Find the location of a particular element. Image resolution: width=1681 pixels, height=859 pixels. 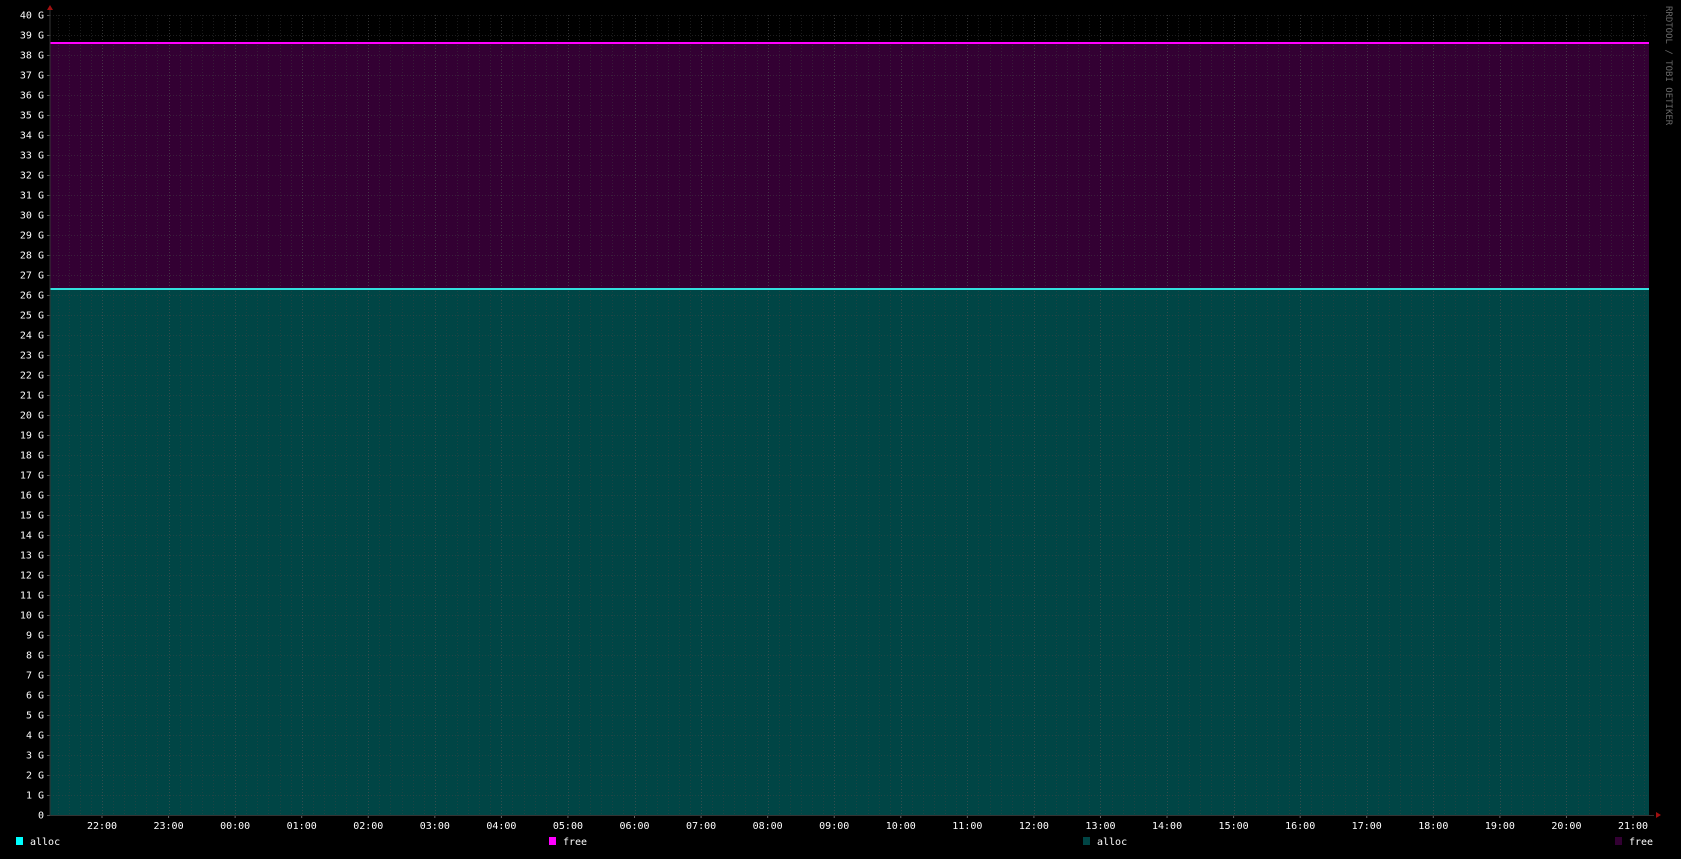

y-tick-label: 6 G is located at coordinates (35, 696).